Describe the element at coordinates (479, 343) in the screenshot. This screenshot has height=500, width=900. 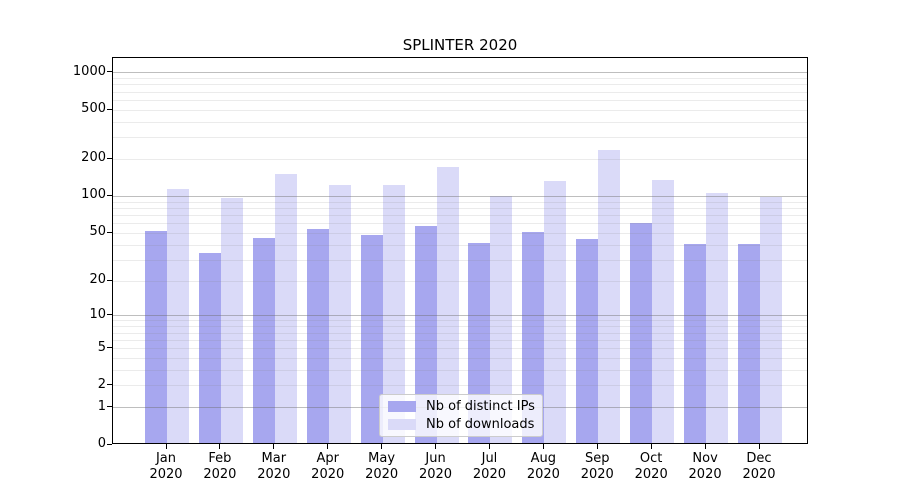
I see `bar-distinct-ips-jul` at that location.